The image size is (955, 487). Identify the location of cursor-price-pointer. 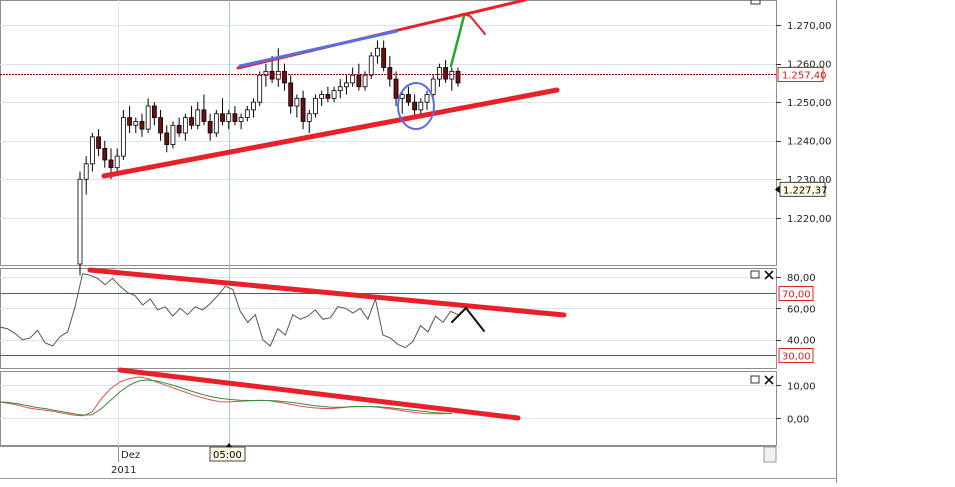
(777, 189).